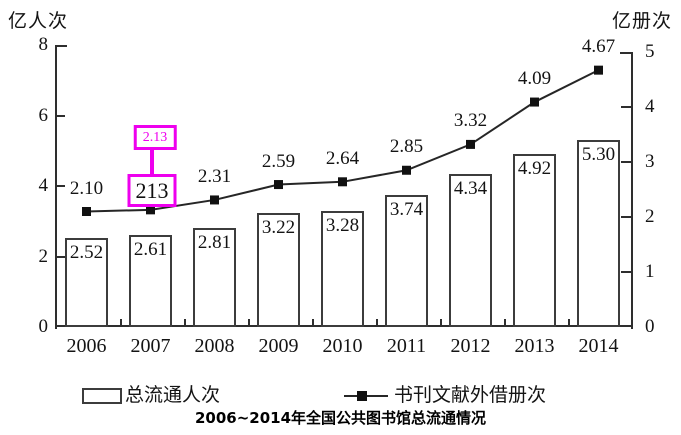 The width and height of the screenshot is (681, 435). Describe the element at coordinates (632, 190) in the screenshot. I see `y-axis-right-line` at that location.